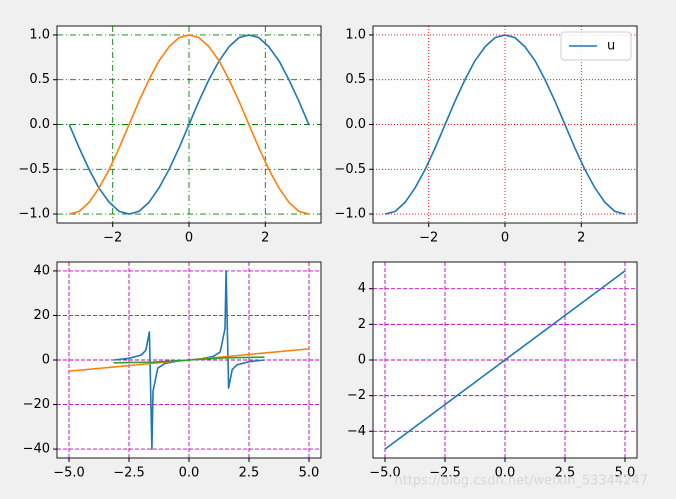 The image size is (676, 499). I want to click on y-tick-label: −40, so click(36, 449).